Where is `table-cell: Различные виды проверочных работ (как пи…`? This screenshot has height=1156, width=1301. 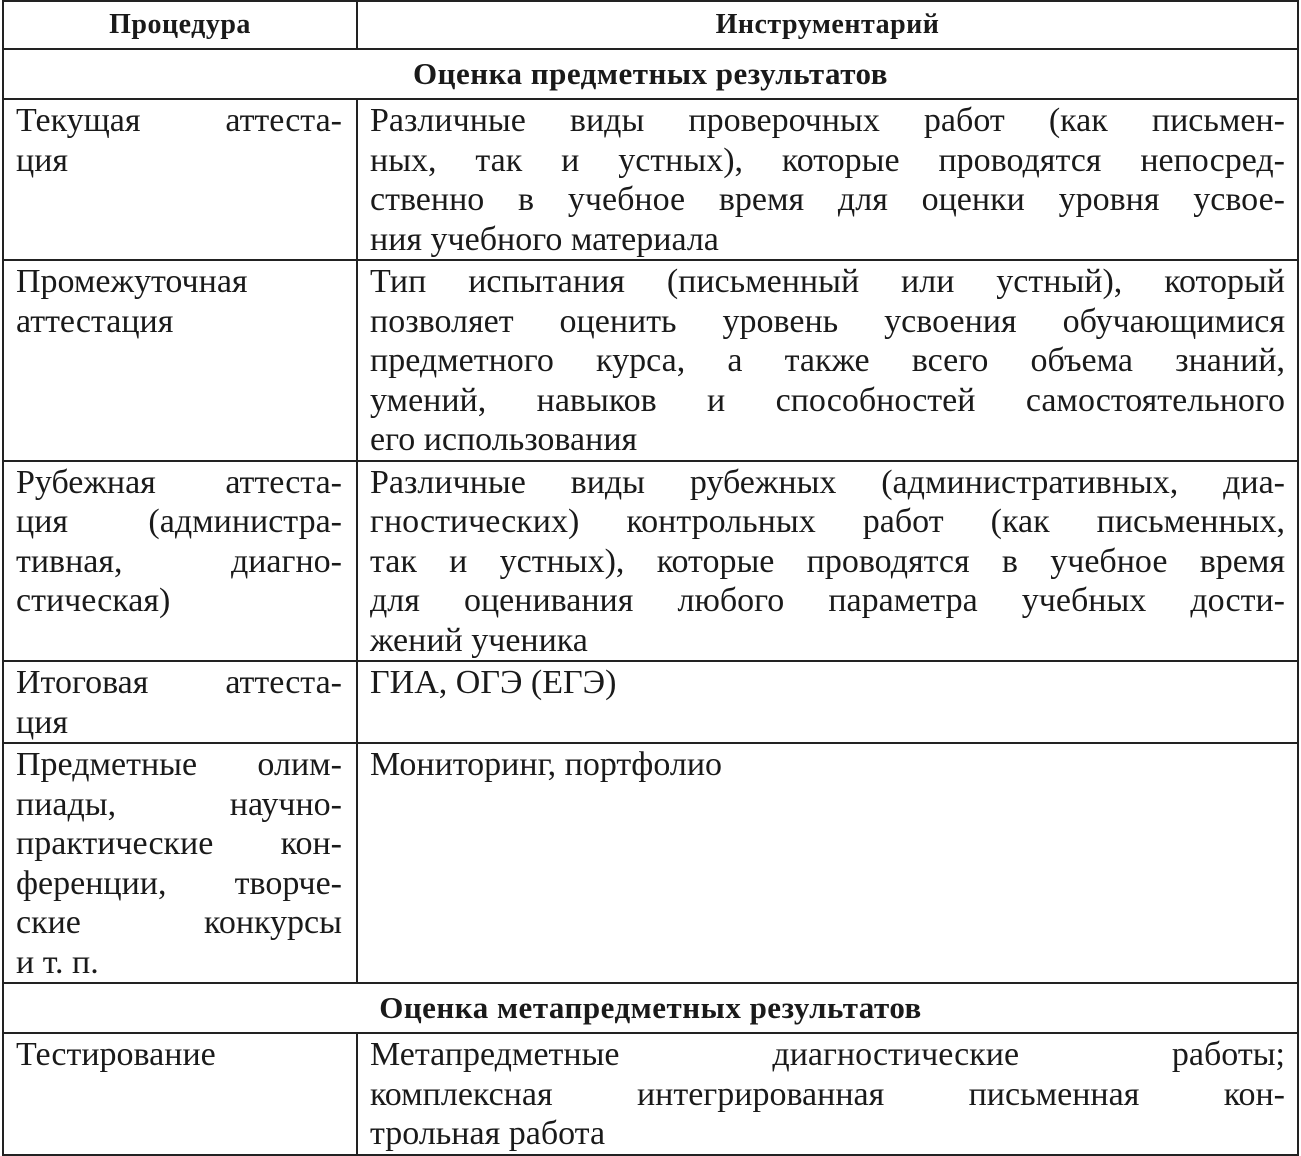 table-cell: Различные виды проверочных работ (как пи… is located at coordinates (827, 179).